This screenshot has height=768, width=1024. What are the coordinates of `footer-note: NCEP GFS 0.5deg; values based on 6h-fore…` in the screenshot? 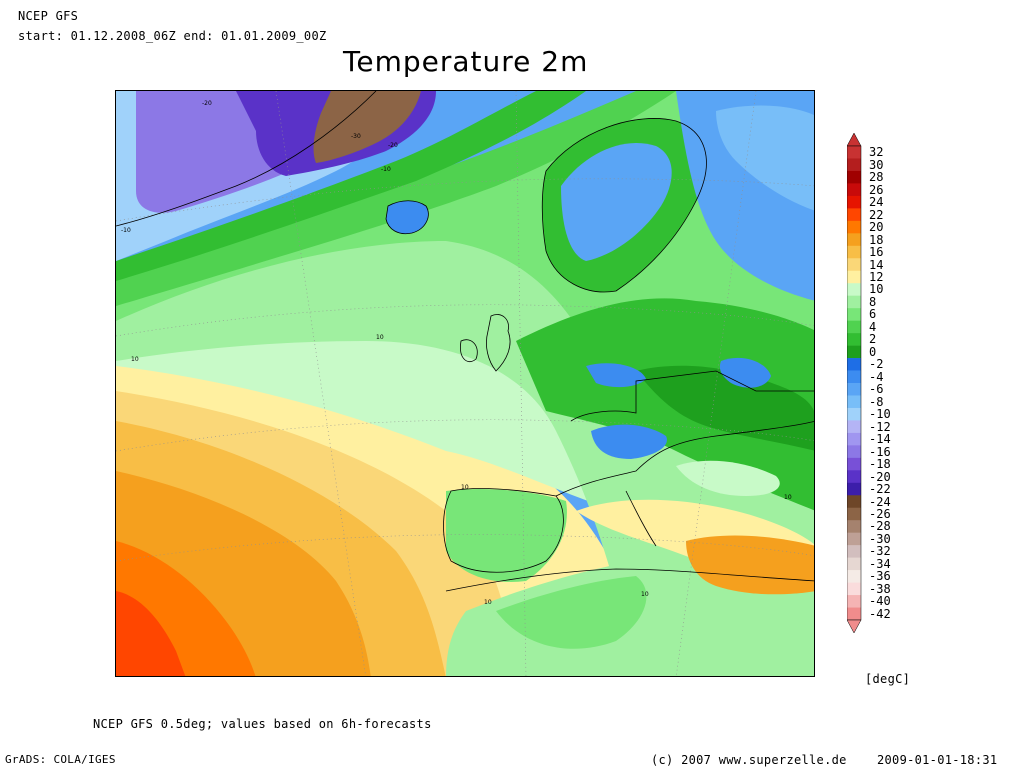 It's located at (262, 724).